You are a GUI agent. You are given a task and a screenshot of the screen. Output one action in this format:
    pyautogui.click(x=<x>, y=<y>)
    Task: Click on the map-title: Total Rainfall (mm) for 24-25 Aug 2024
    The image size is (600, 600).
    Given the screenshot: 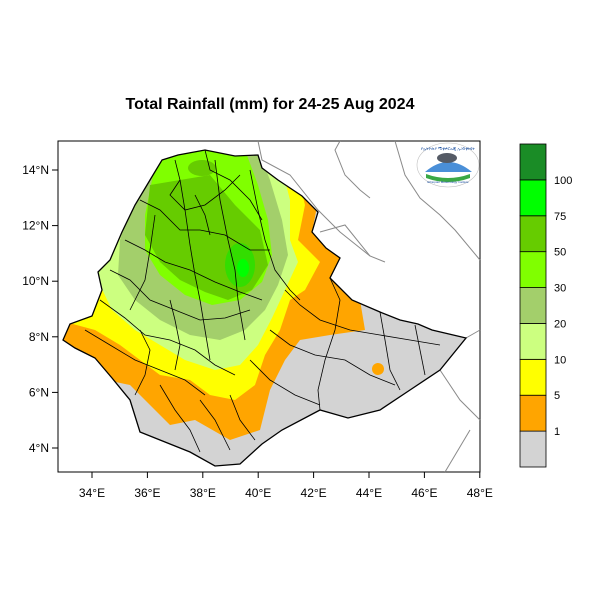 What is the action you would take?
    pyautogui.click(x=270, y=104)
    